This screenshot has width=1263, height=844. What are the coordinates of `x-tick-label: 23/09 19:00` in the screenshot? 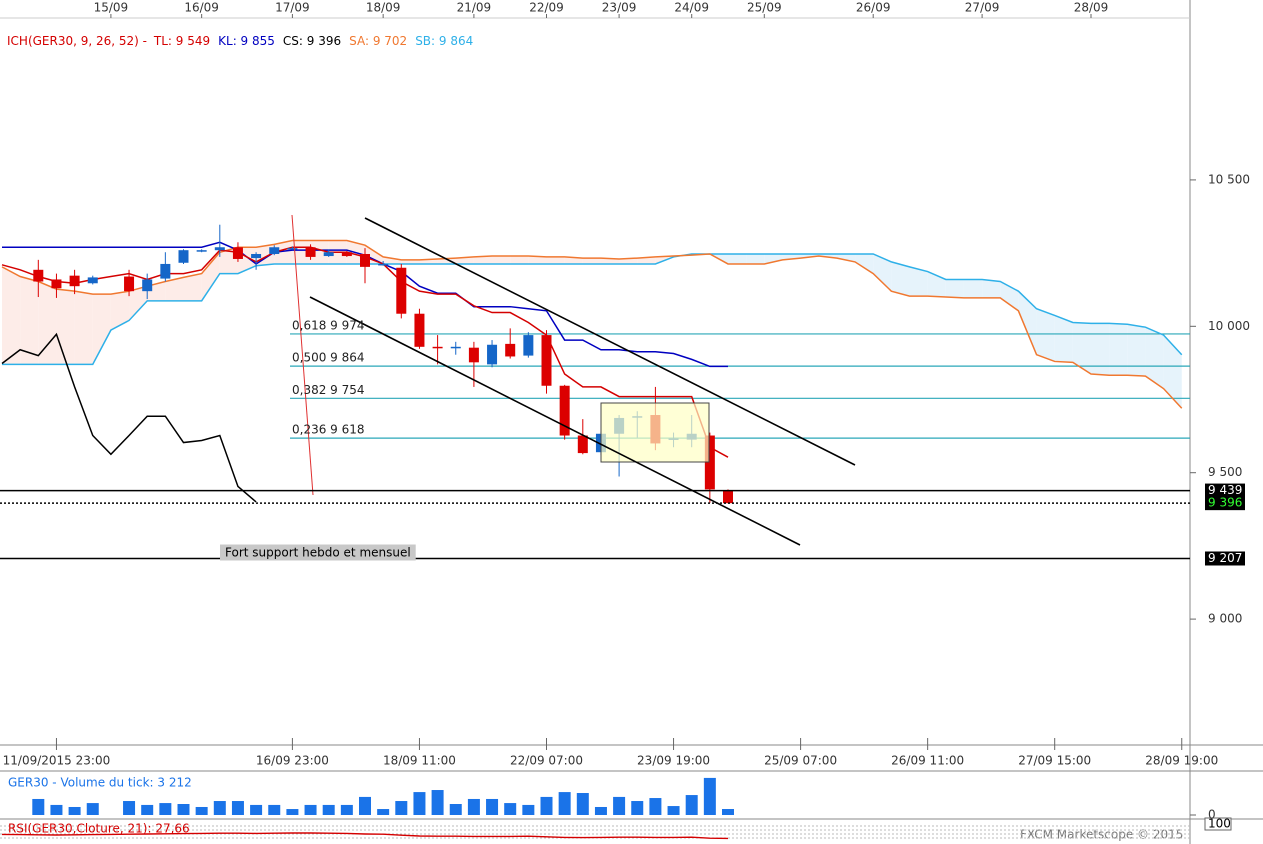 It's located at (673, 761).